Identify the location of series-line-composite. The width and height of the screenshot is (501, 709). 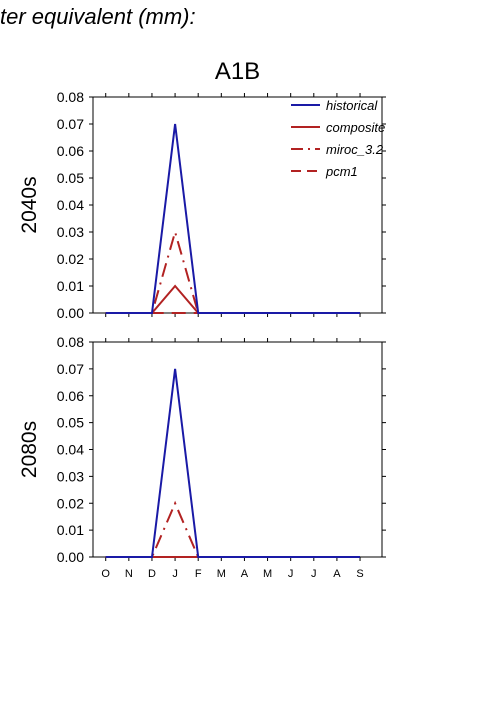
(232, 299).